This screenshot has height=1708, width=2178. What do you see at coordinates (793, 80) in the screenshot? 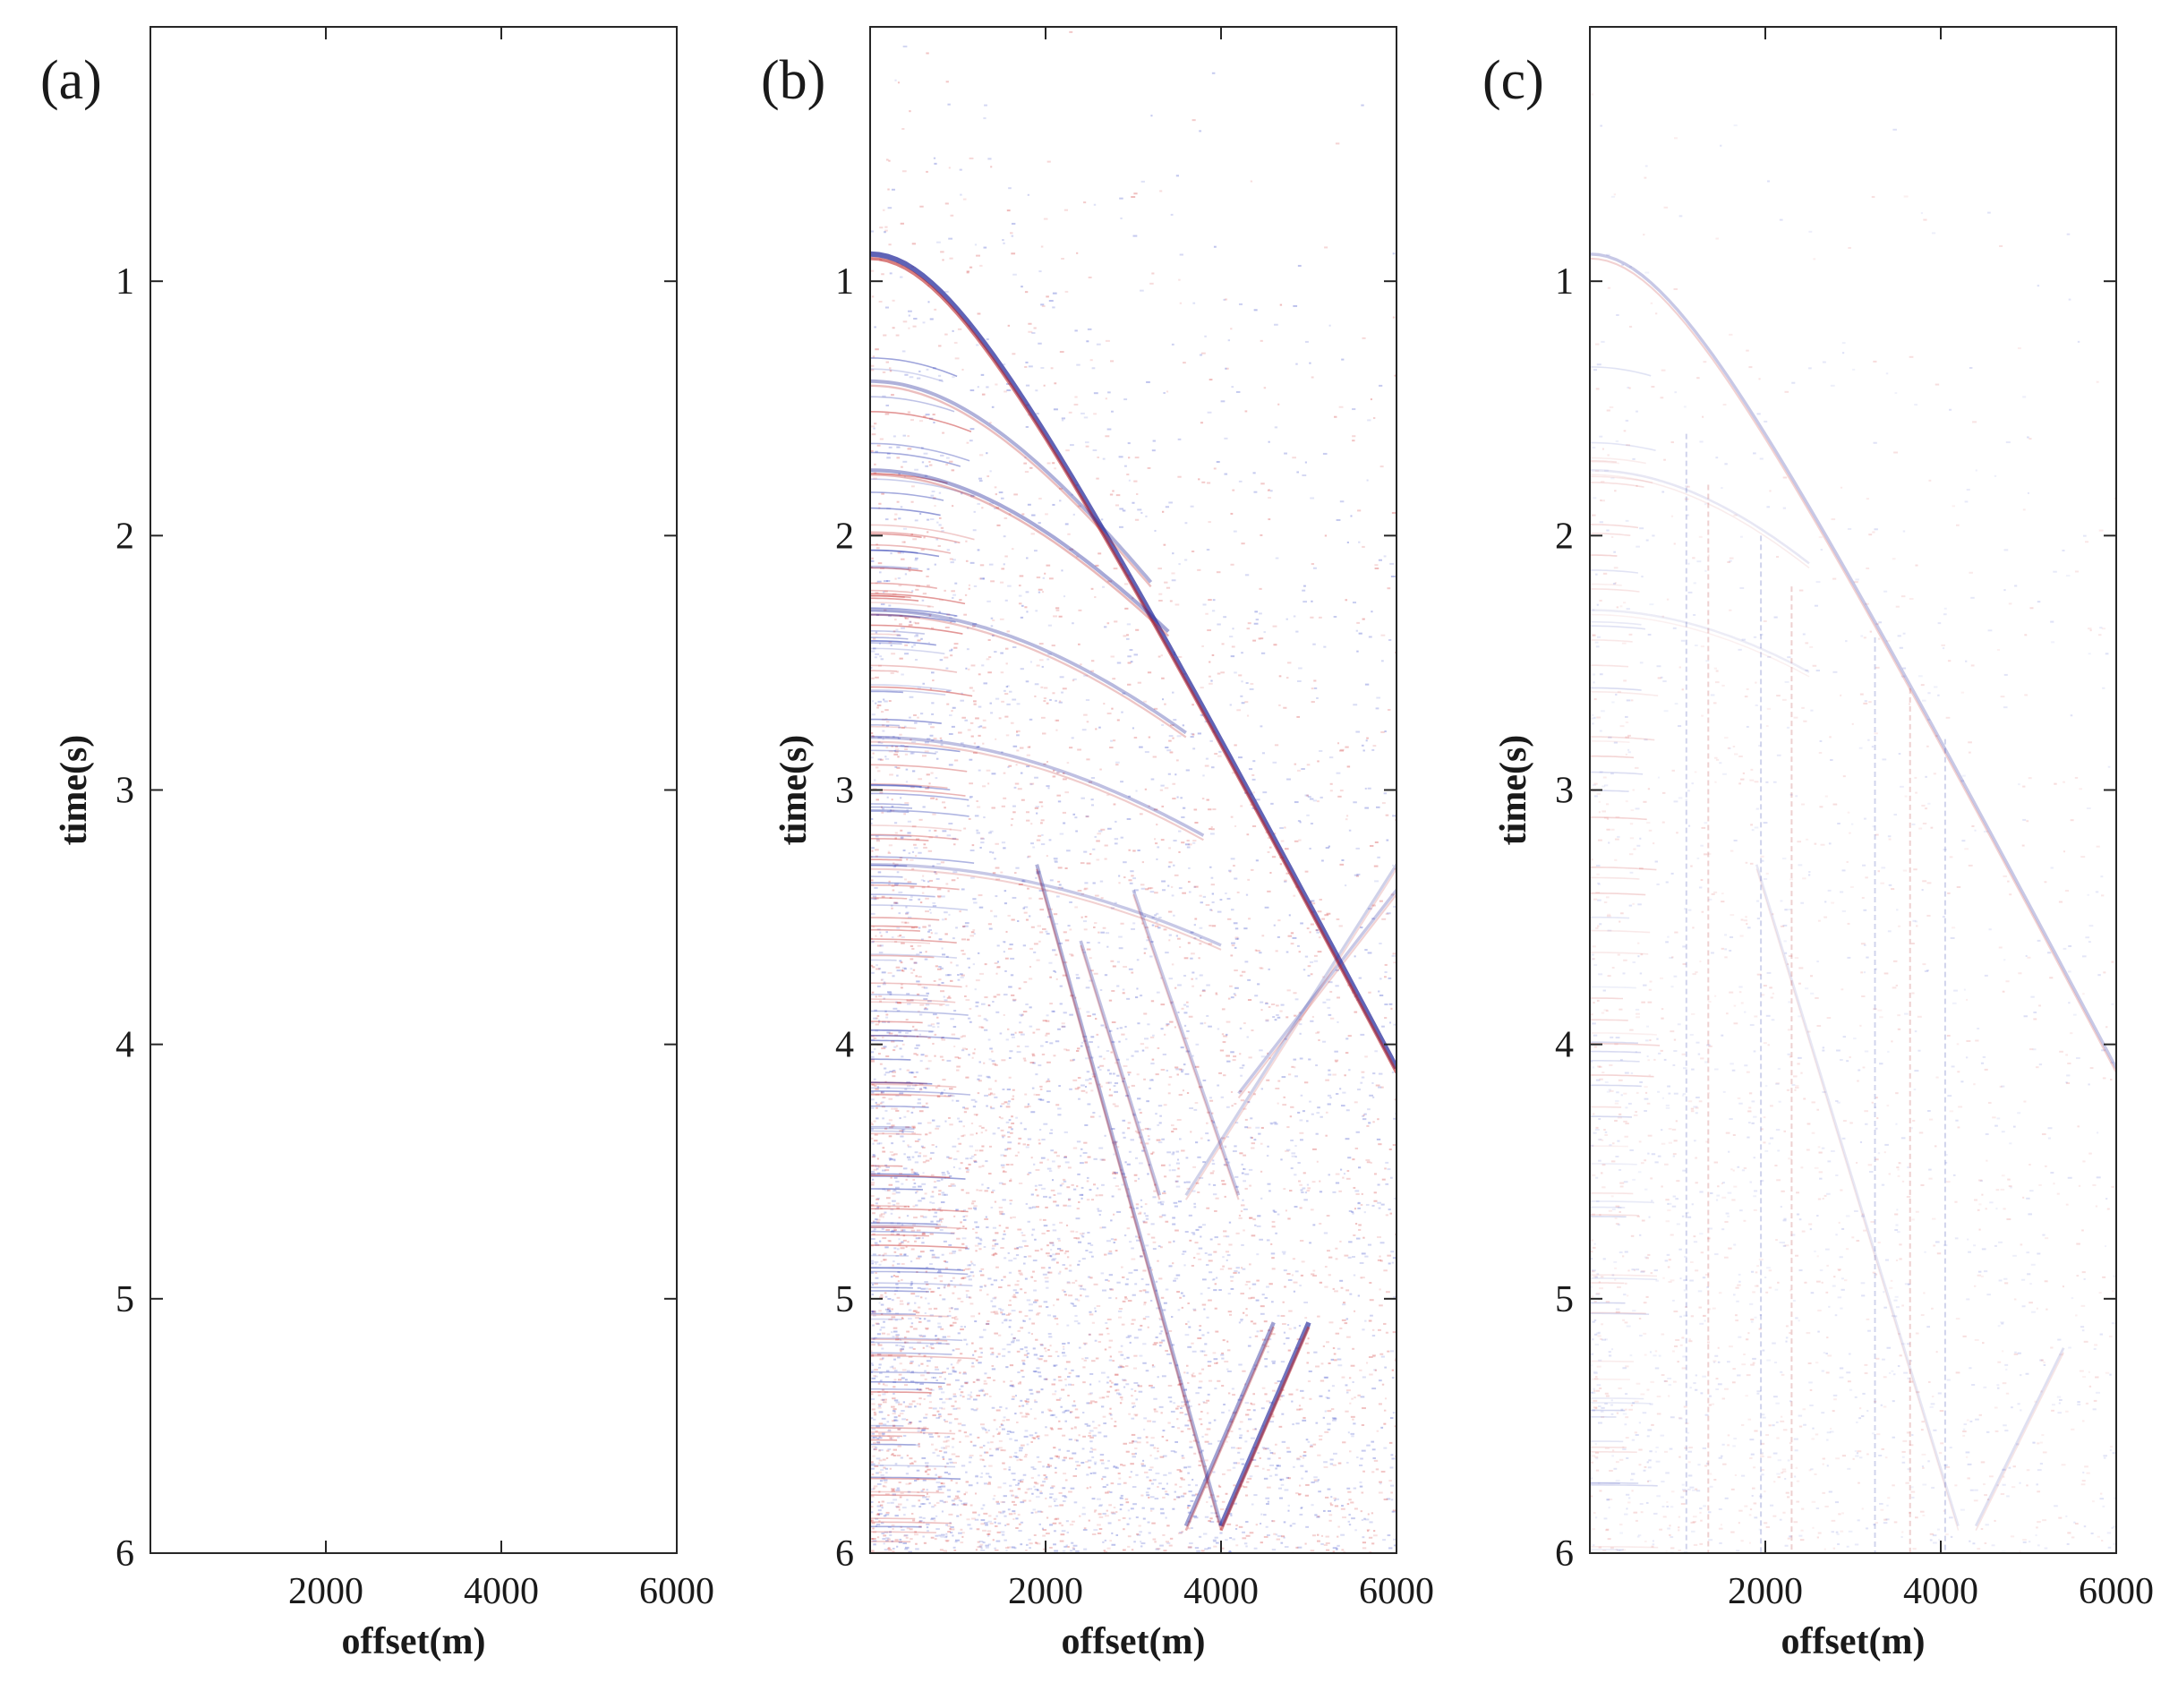
I see `panel-label: (b)` at bounding box center [793, 80].